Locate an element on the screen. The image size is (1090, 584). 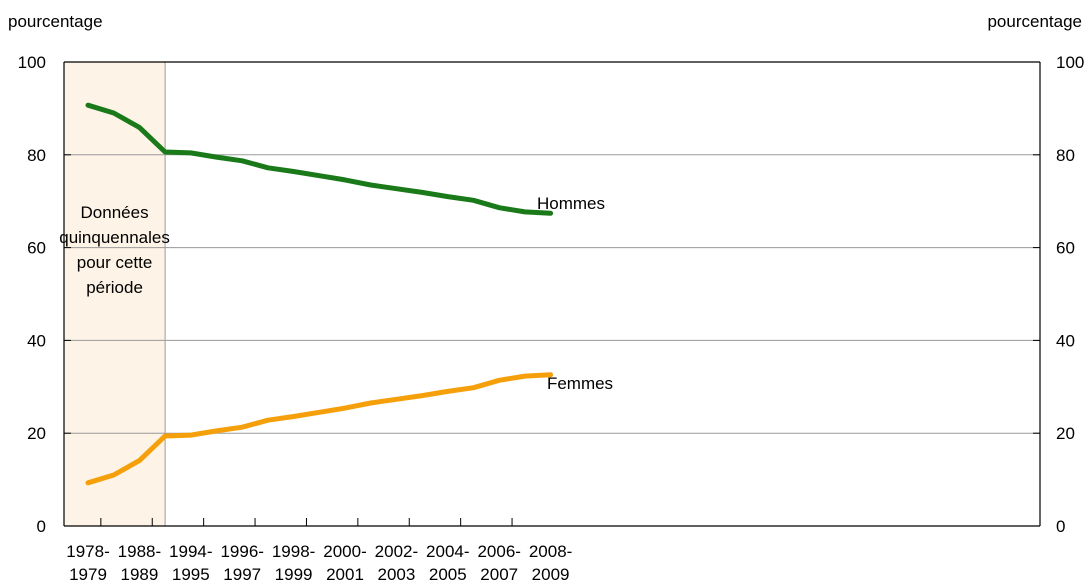
shaded-region is located at coordinates (115, 294).